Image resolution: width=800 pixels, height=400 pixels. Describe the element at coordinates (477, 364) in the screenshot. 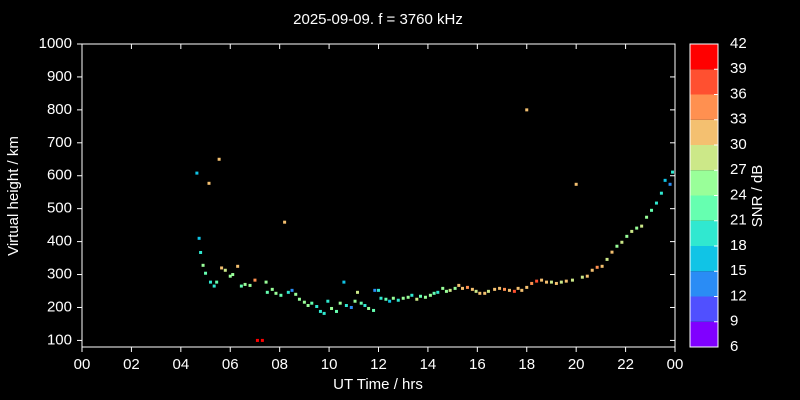

I see `x-tick-label: 16` at that location.